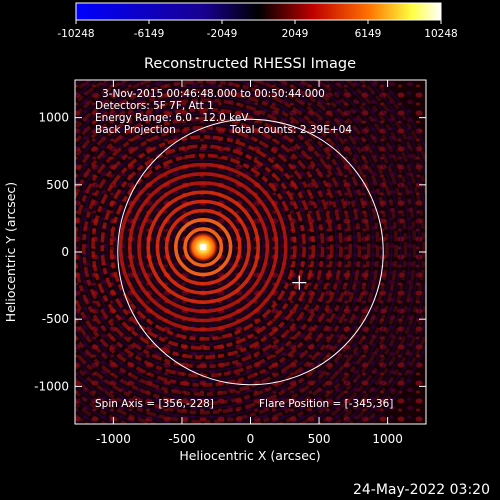 This screenshot has width=500, height=500. Describe the element at coordinates (421, 490) in the screenshot. I see `footer-date: 24-May-2022 03:20` at that location.